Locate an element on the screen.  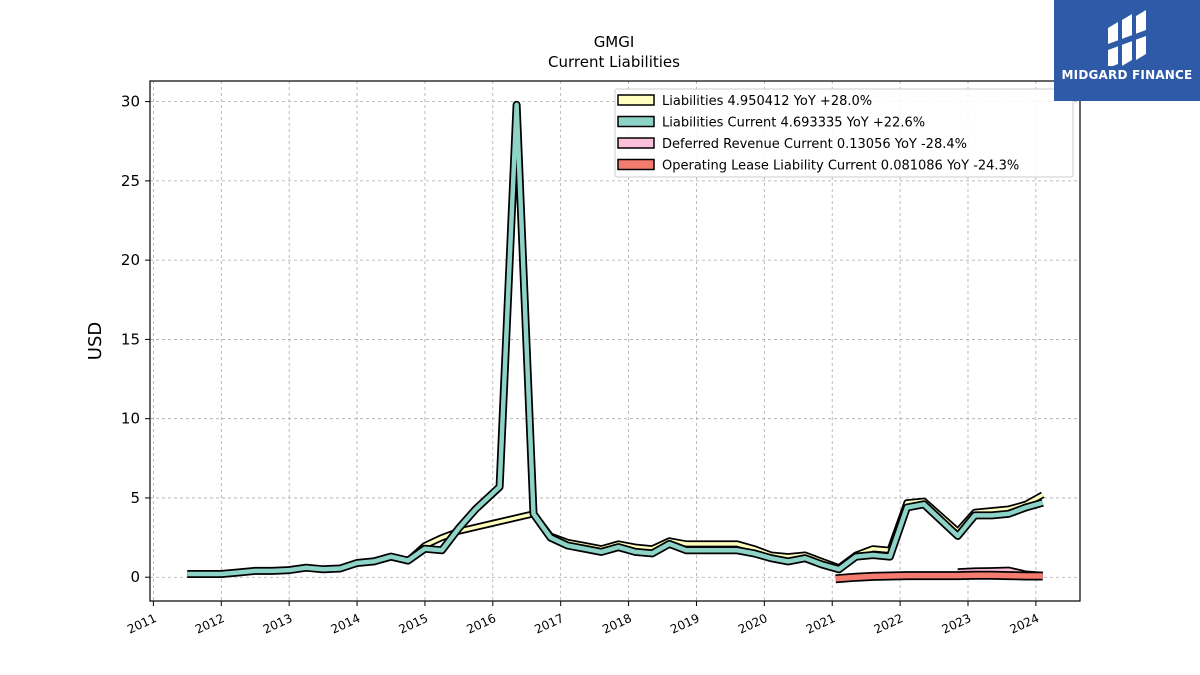
x-tick-label: 2011 is located at coordinates (142, 624).